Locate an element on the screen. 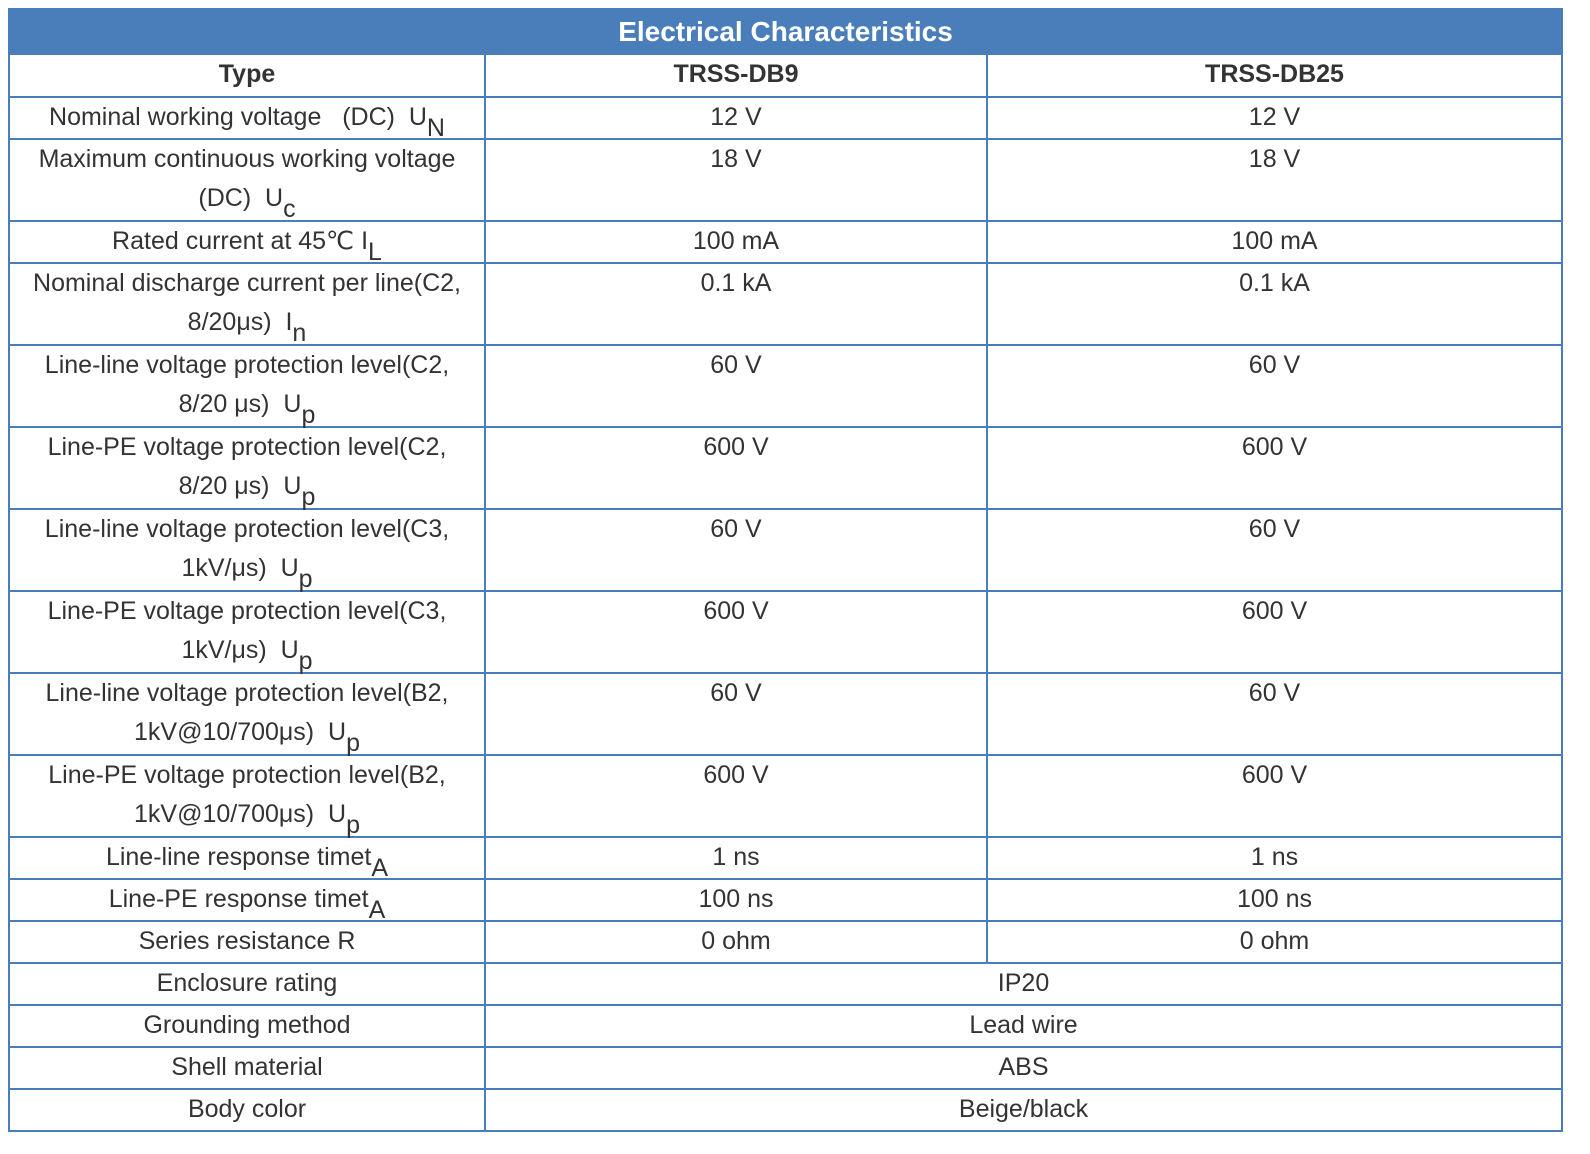 Image resolution: width=1590 pixels, height=1154 pixels. row-label: Line-line response timetA is located at coordinates (247, 859).